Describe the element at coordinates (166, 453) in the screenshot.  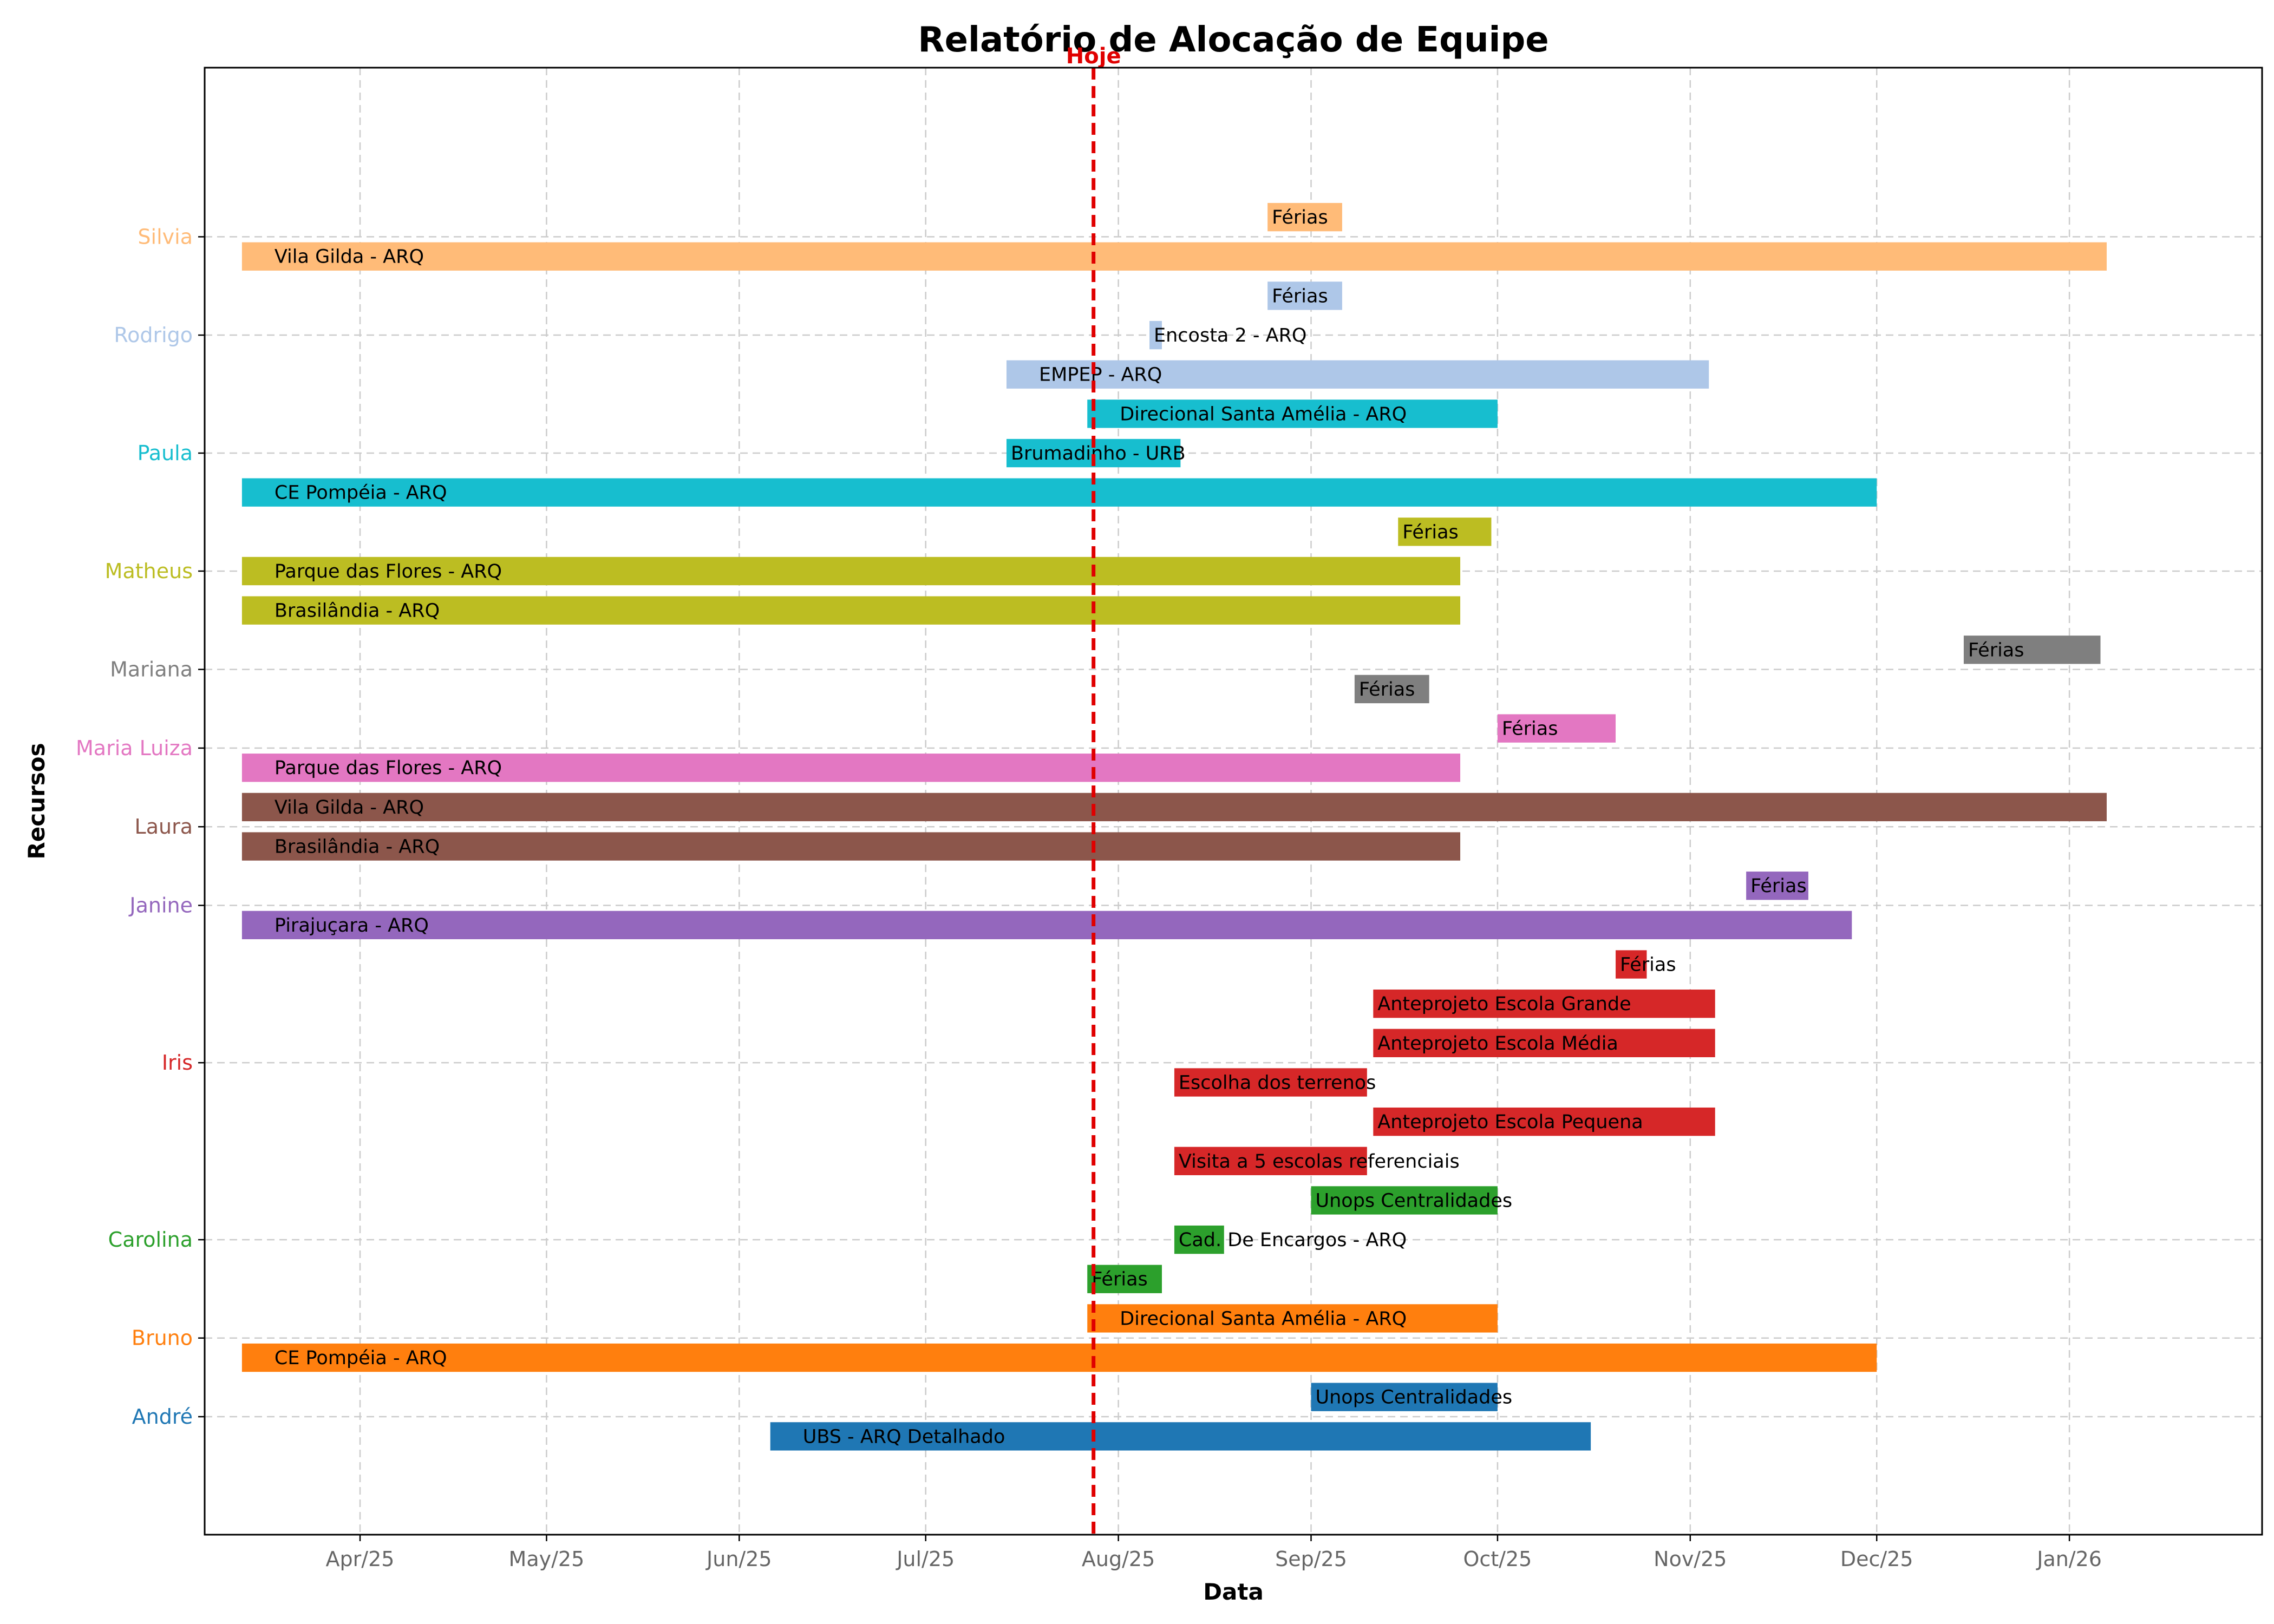
I see `y-tick-label: Paula` at that location.